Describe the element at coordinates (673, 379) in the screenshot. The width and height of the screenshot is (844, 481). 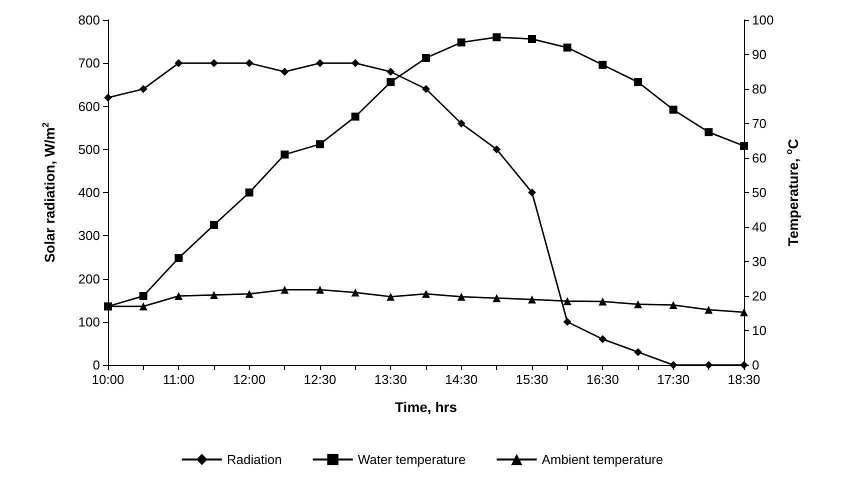
I see `x-tick-label: 17:30` at that location.